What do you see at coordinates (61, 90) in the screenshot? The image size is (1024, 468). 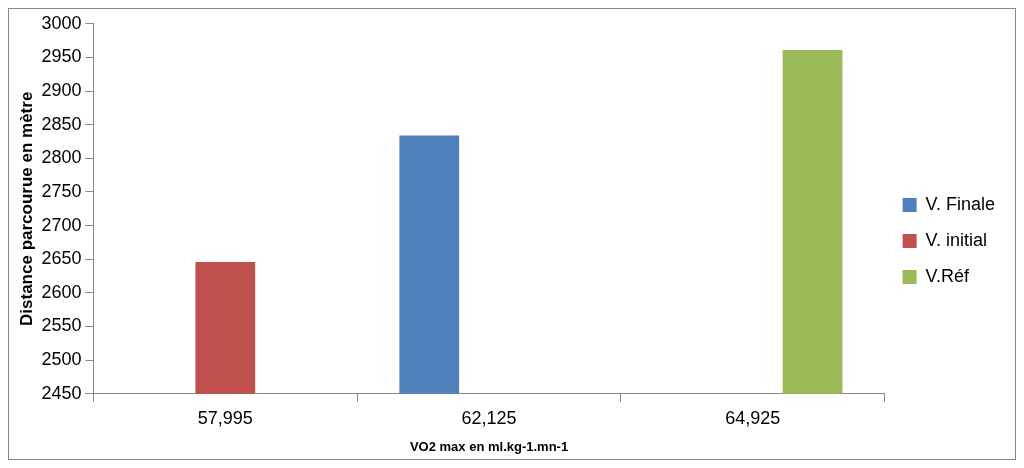 I see `y-tick-label: 2900` at bounding box center [61, 90].